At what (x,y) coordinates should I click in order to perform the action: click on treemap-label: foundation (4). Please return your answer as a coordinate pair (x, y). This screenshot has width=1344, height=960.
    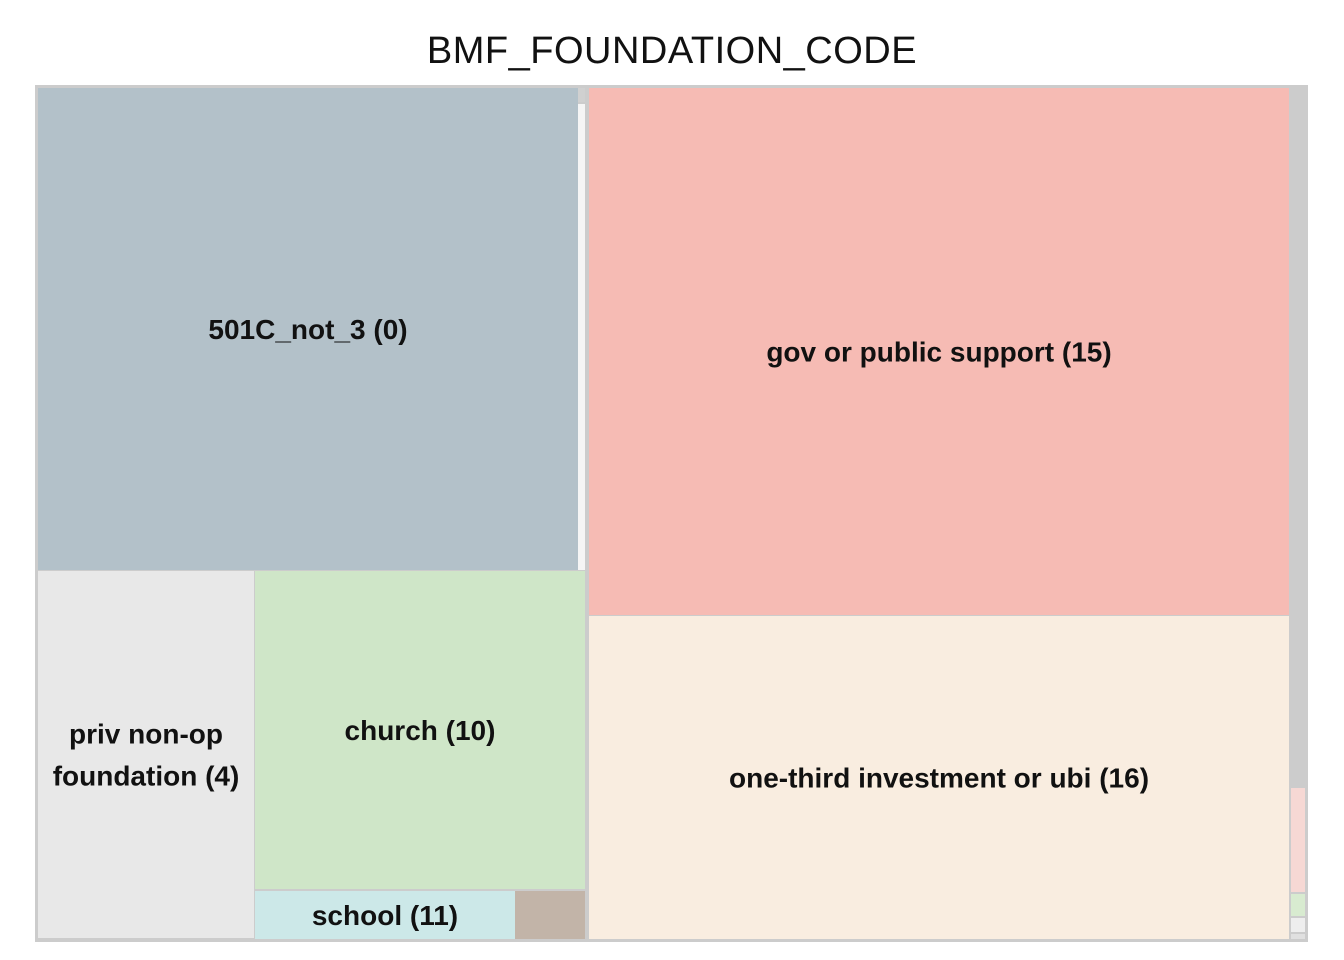
    Looking at the image, I should click on (146, 776).